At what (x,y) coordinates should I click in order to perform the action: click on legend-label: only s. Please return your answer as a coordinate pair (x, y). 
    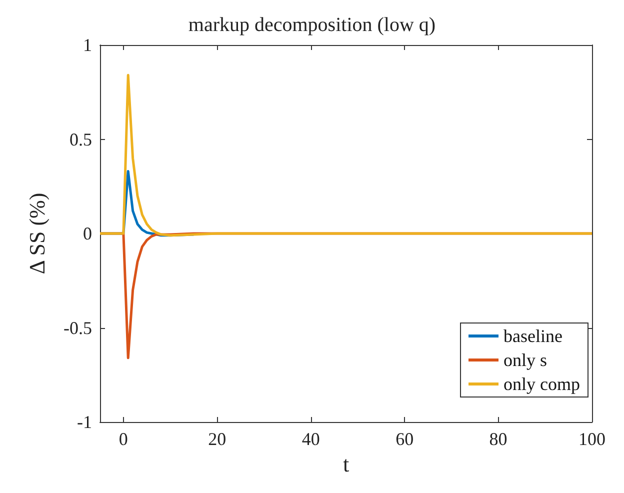
    Looking at the image, I should click on (526, 360).